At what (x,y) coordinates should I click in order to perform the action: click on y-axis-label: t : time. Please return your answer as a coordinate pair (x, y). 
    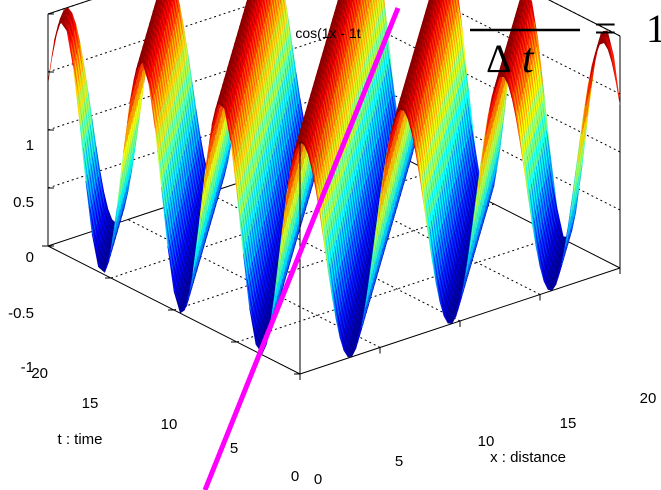
    Looking at the image, I should click on (79, 439).